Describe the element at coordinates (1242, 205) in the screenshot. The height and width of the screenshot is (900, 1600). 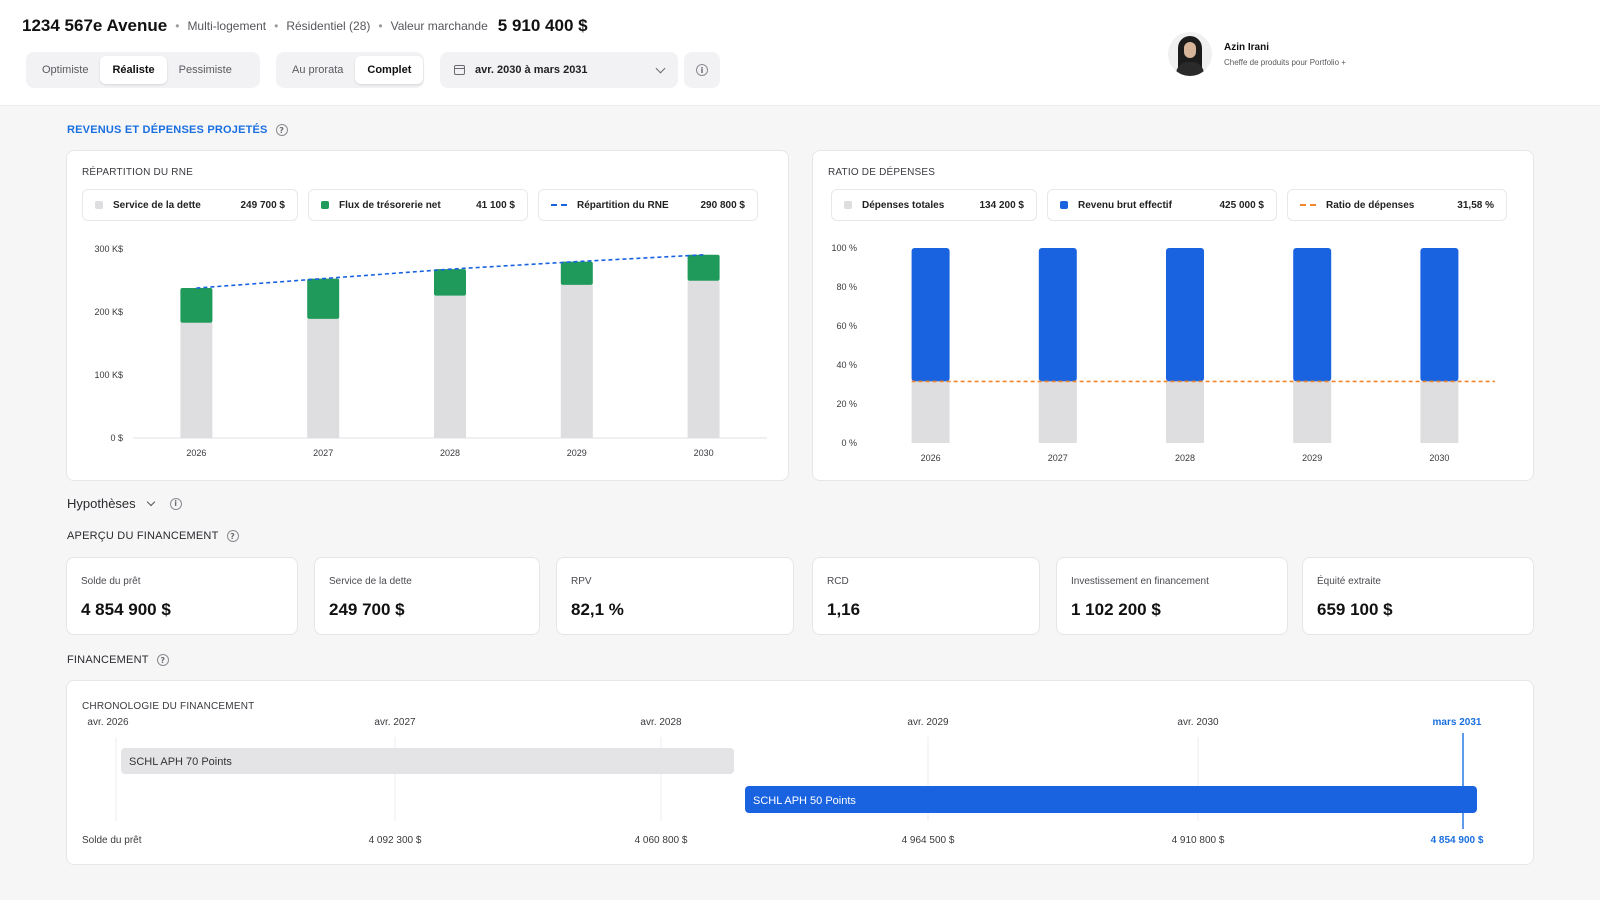
I see `legend-value: 425 000 $` at that location.